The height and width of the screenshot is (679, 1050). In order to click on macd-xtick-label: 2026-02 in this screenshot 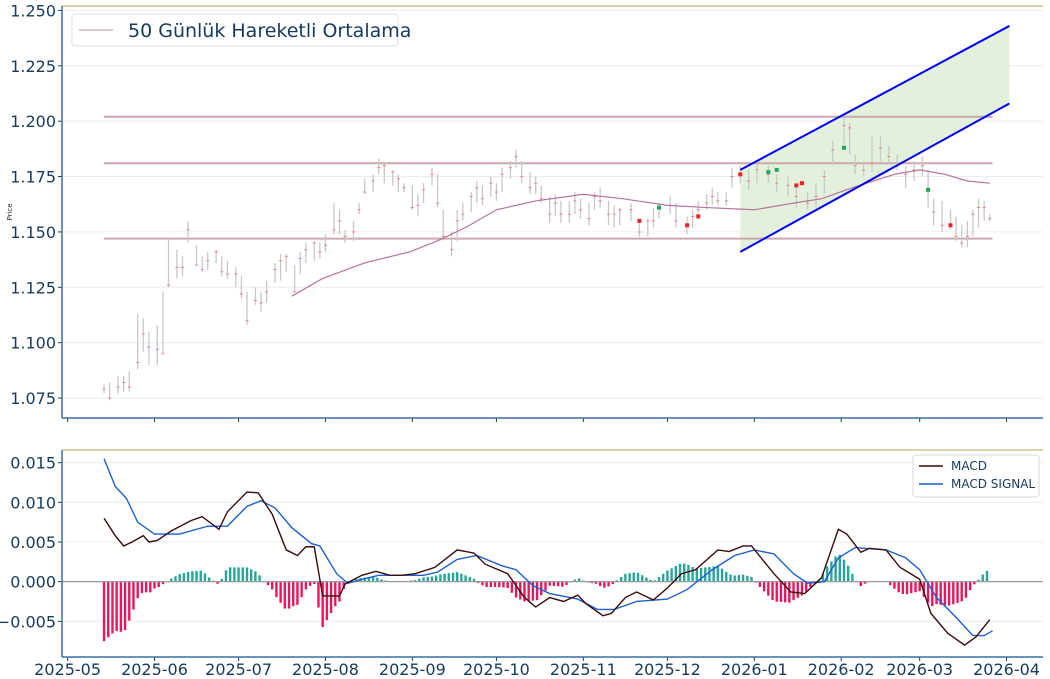, I will do `click(841, 669)`.